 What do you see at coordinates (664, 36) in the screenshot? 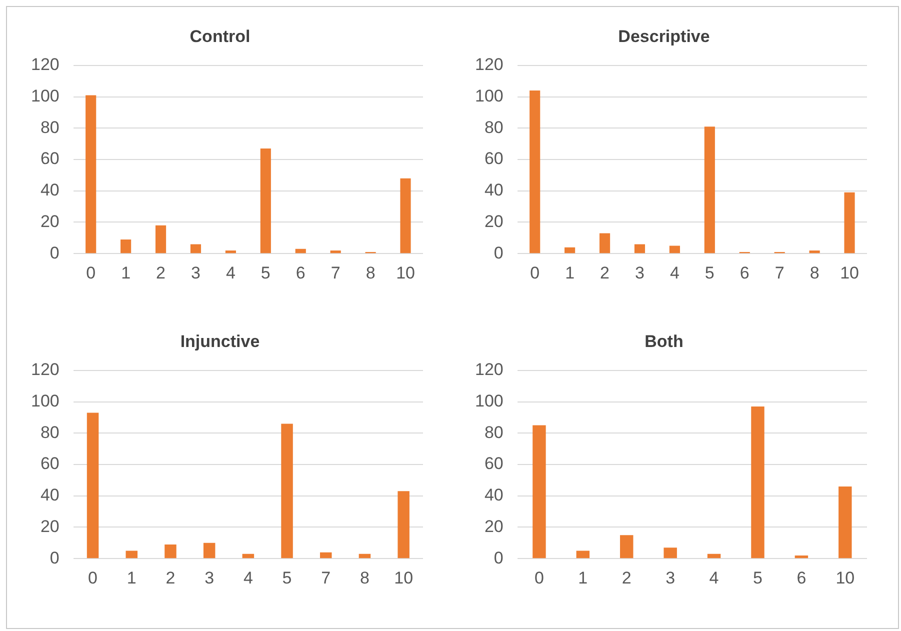
I see `chart-title: Descriptive` at bounding box center [664, 36].